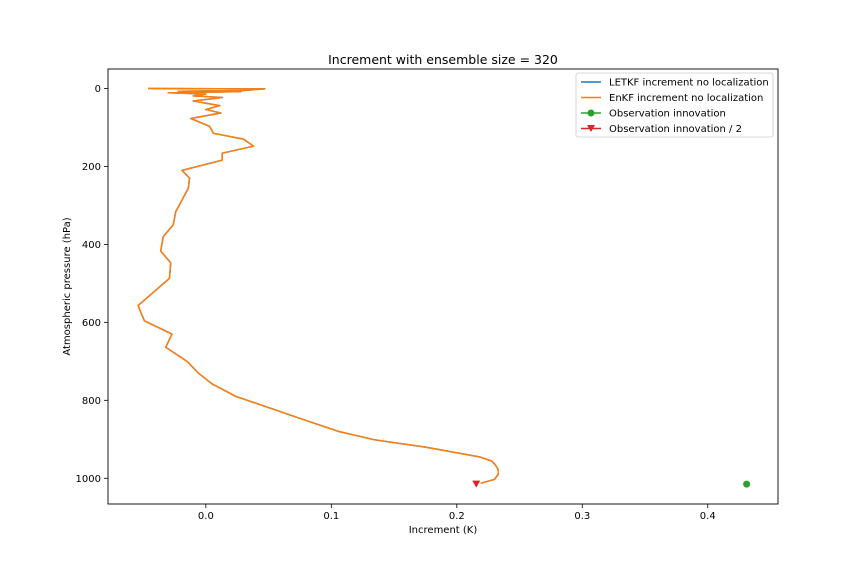  What do you see at coordinates (331, 516) in the screenshot?
I see `x-tick-label: 0.1` at bounding box center [331, 516].